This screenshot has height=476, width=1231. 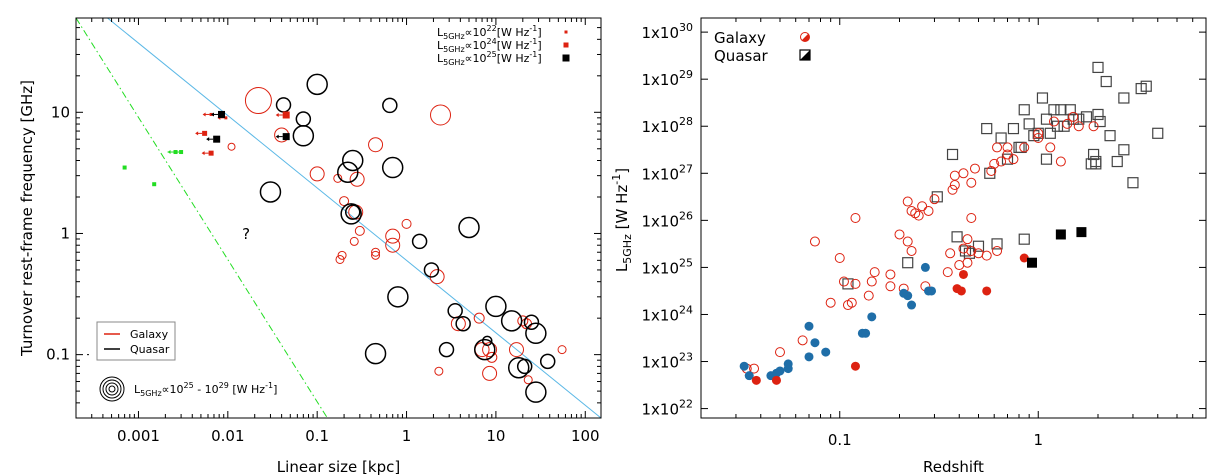 I want to click on legend-luminosity-ring, so click(x=112, y=389).